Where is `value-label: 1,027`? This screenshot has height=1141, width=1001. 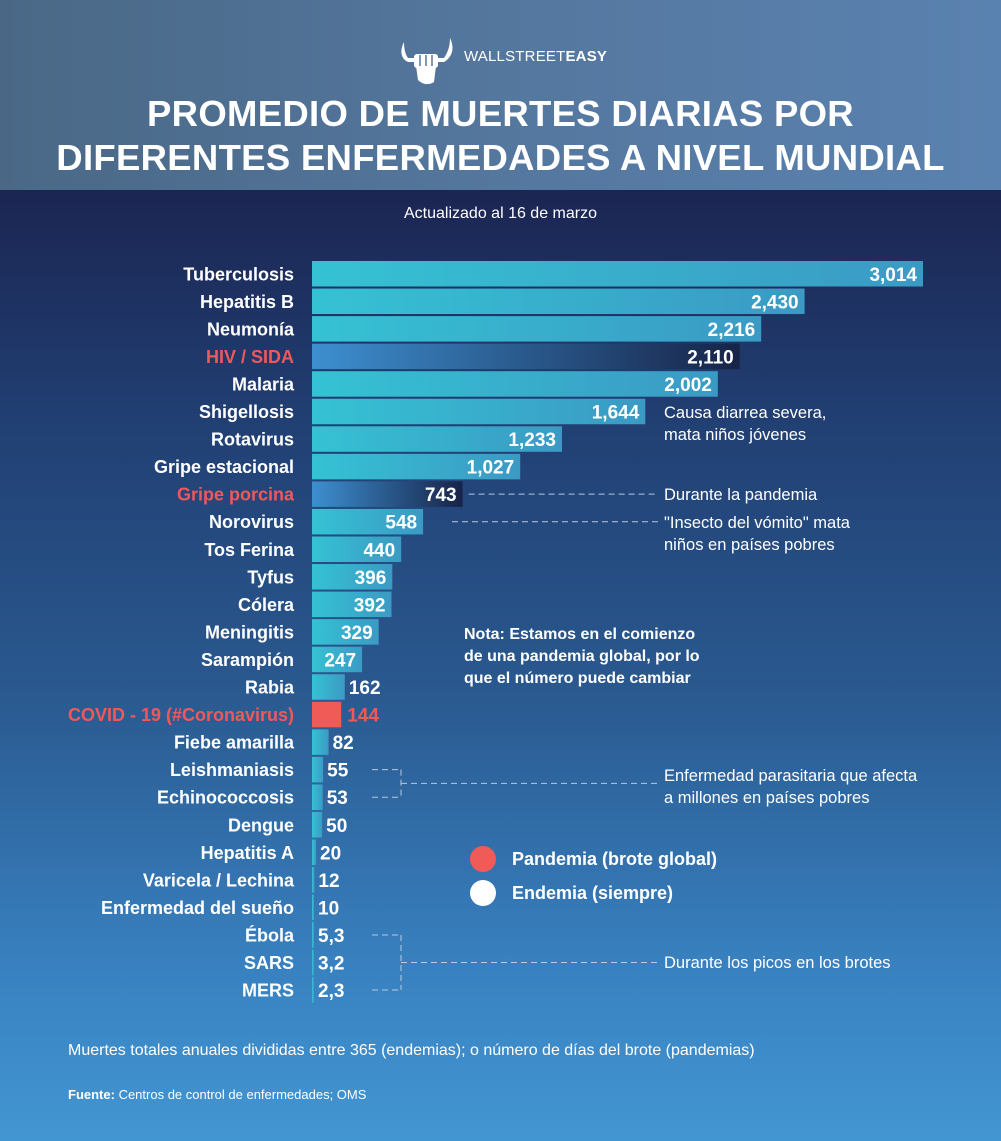
value-label: 1,027 is located at coordinates (491, 468).